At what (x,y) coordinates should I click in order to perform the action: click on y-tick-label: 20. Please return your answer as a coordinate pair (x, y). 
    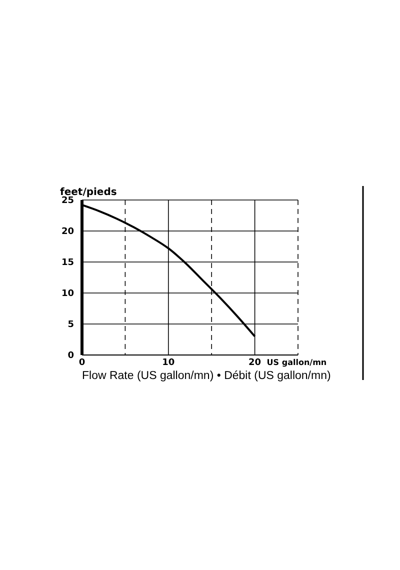
    Looking at the image, I should click on (67, 232).